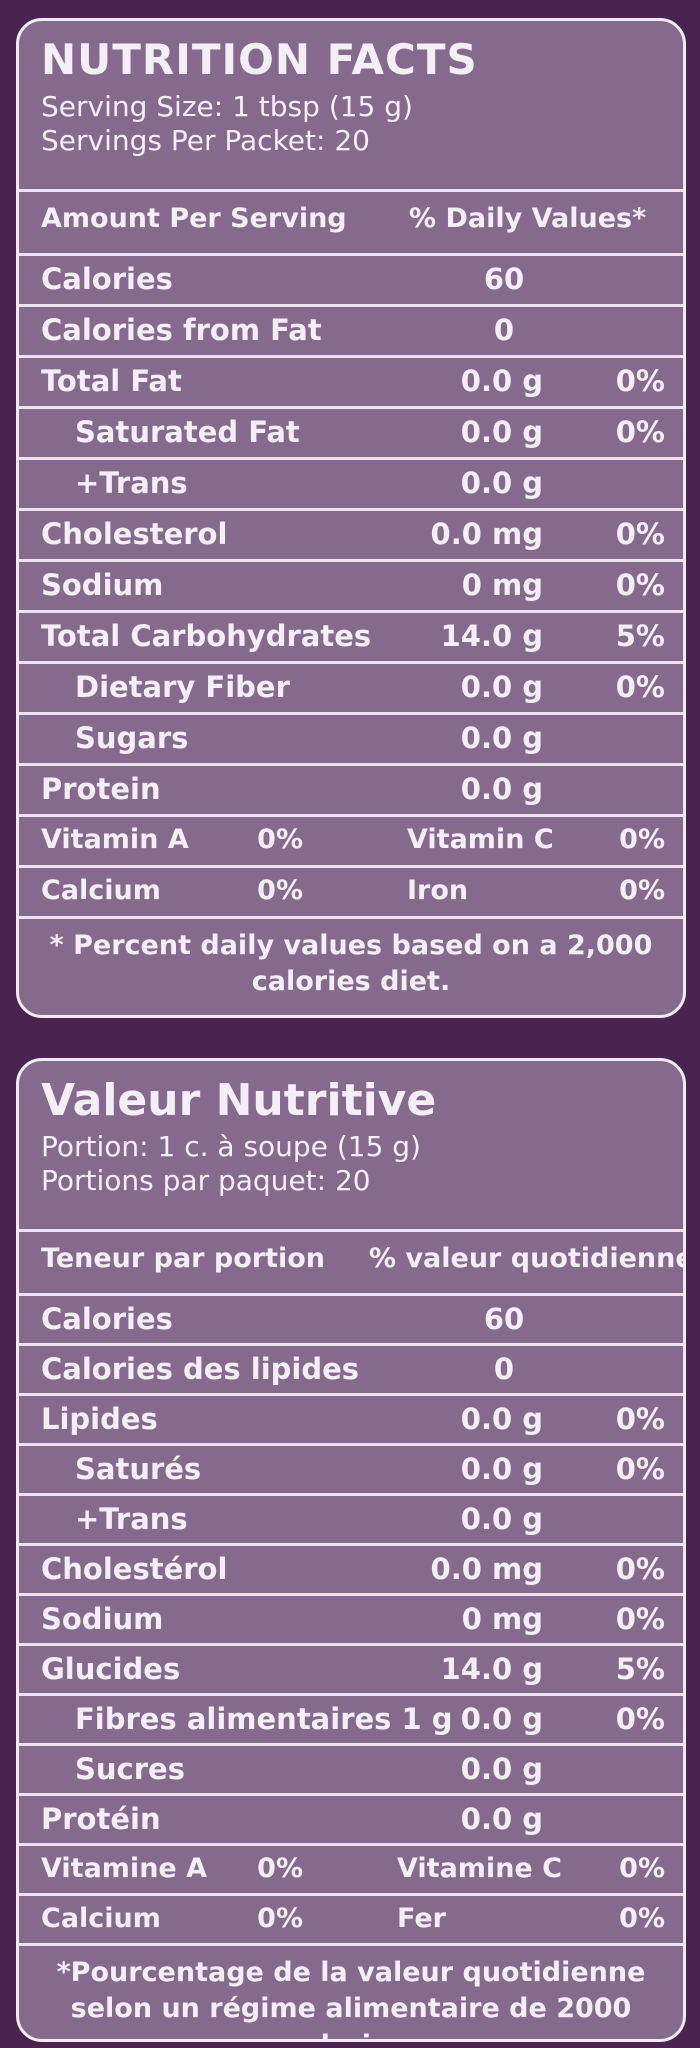 Image resolution: width=700 pixels, height=2048 pixels. Describe the element at coordinates (124, 1868) in the screenshot. I see `vitamin-name: Vitamine A` at that location.